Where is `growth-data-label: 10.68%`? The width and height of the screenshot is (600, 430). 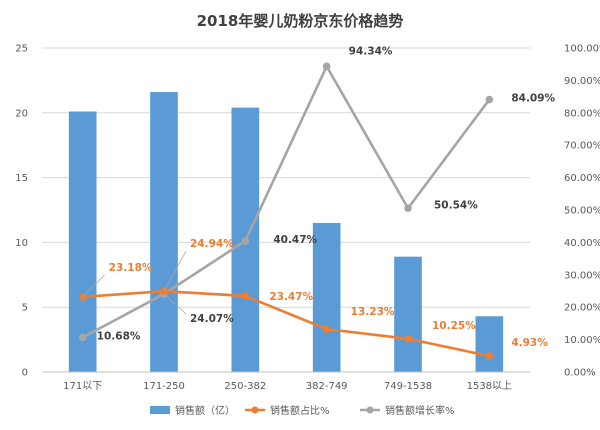
growth-data-label: 10.68% is located at coordinates (119, 336).